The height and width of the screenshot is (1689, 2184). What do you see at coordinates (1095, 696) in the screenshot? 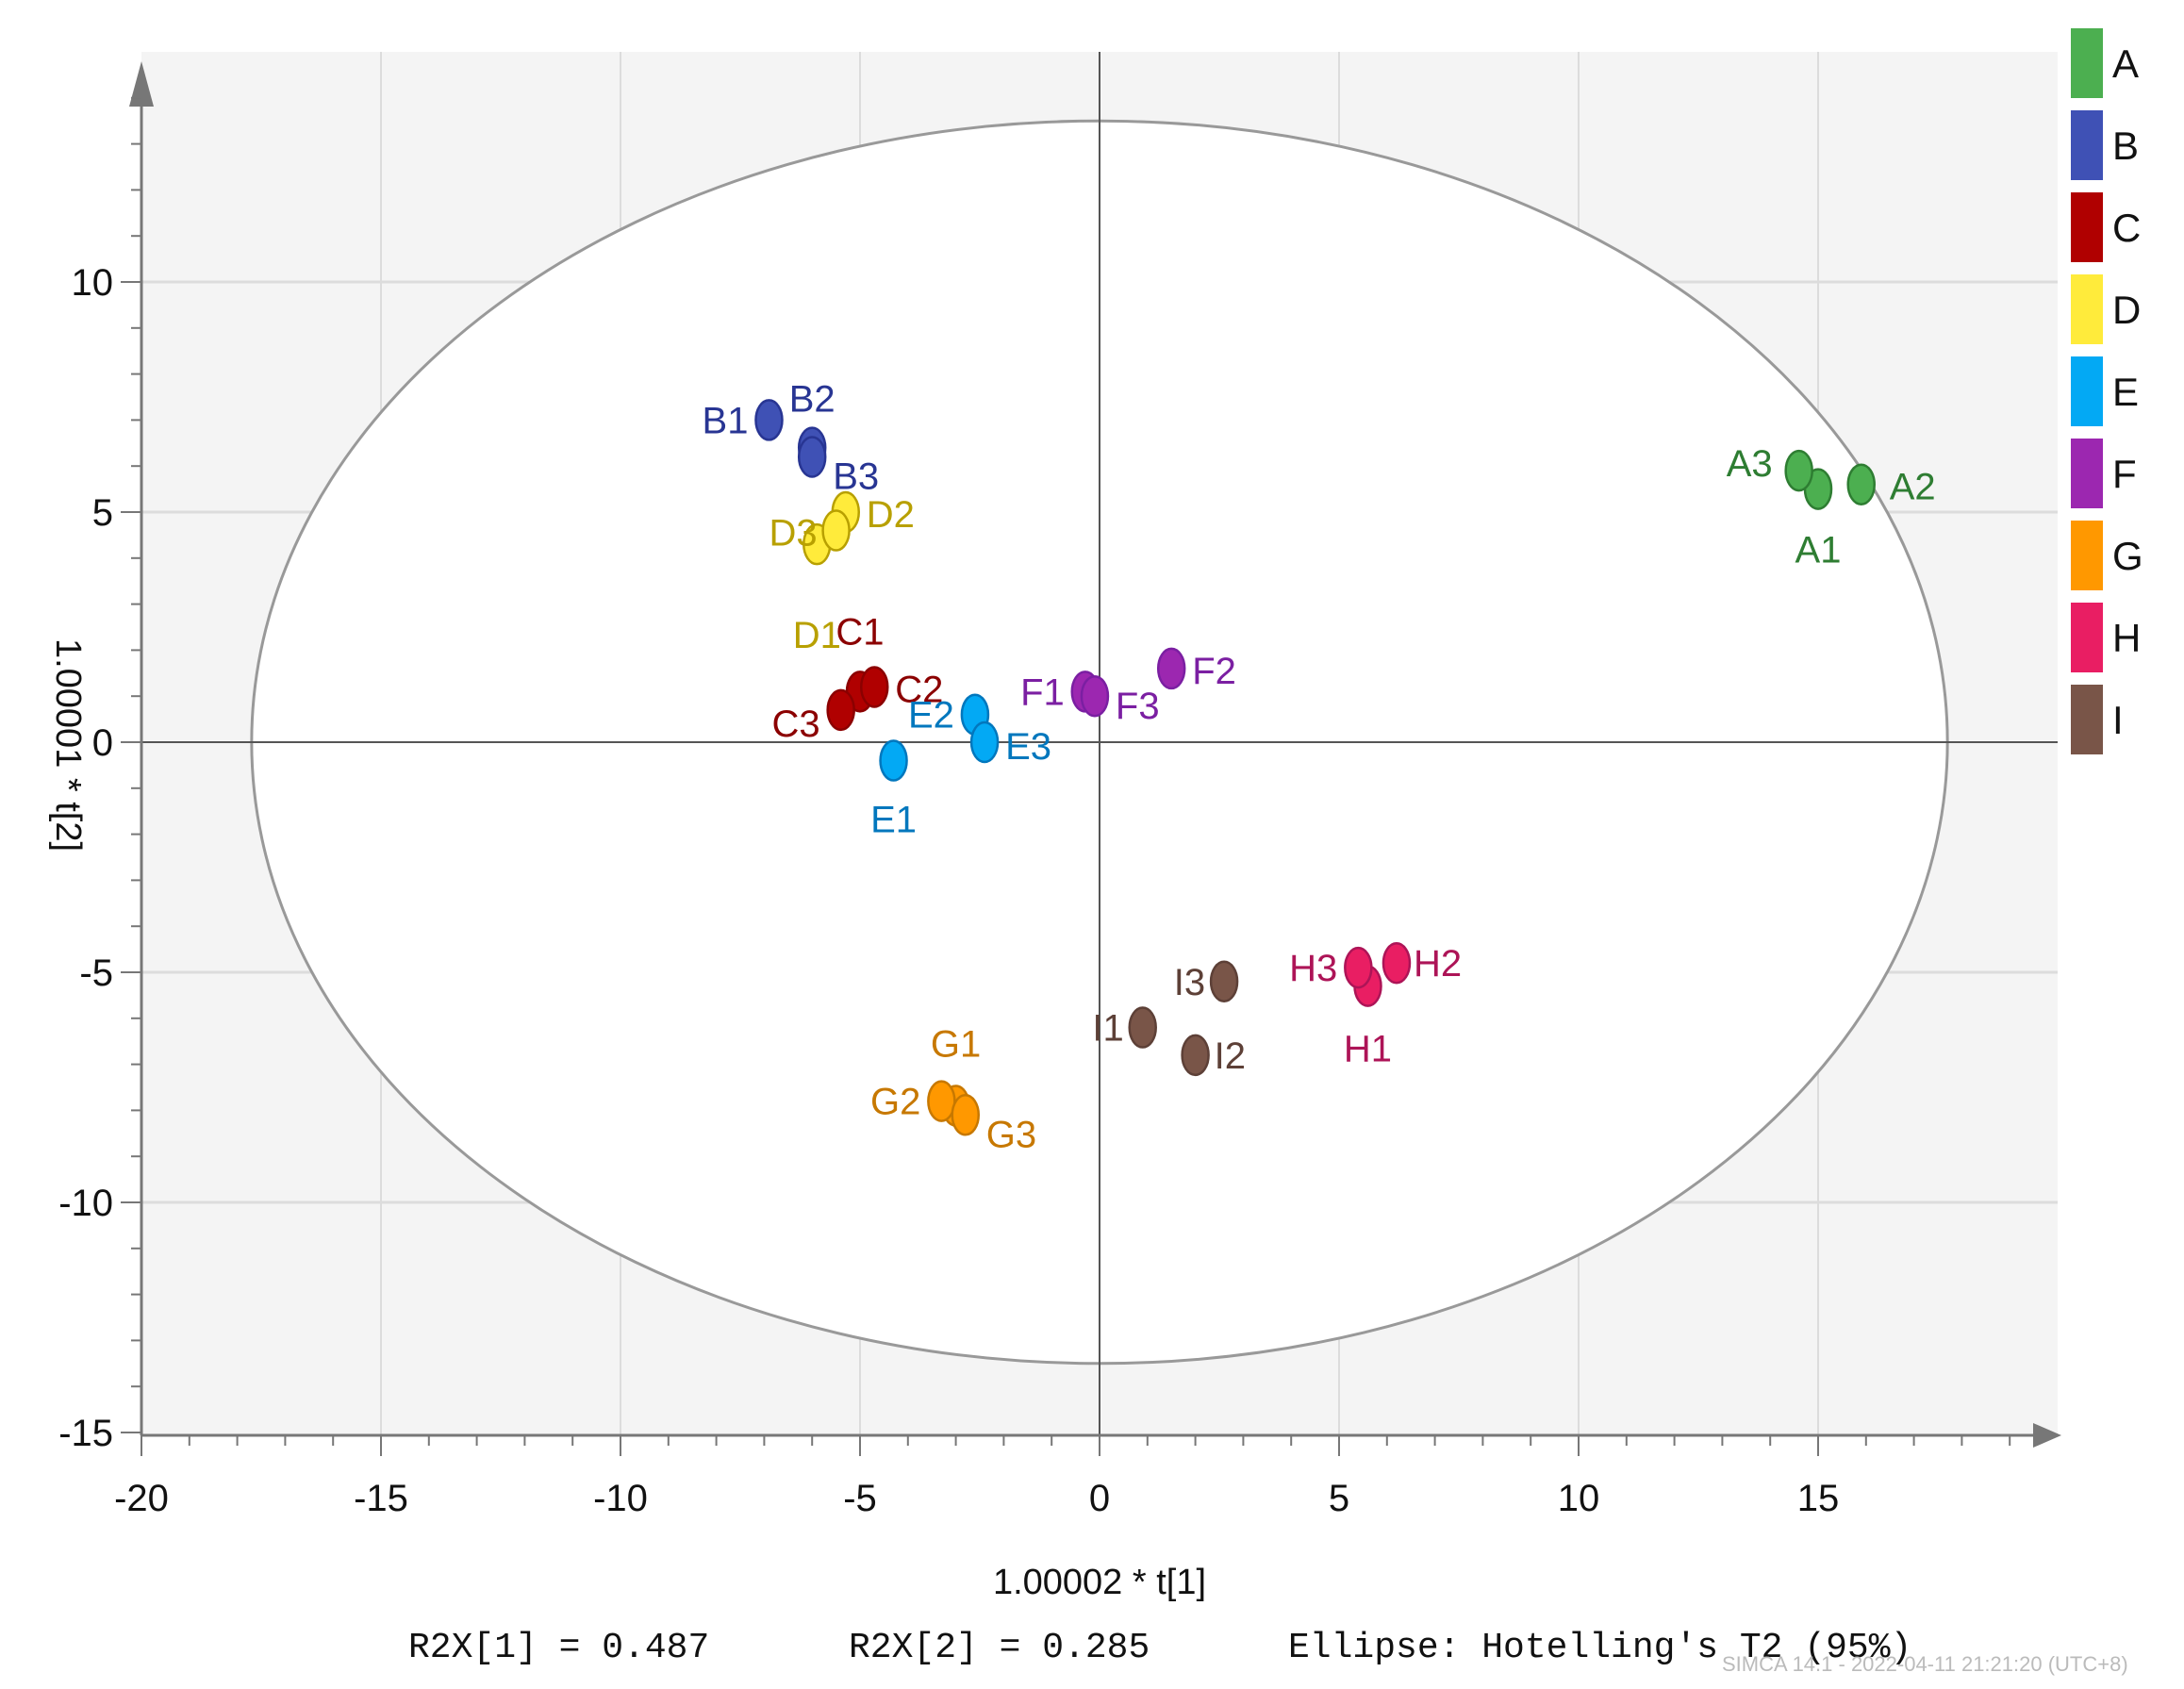
I see `point-F3` at bounding box center [1095, 696].